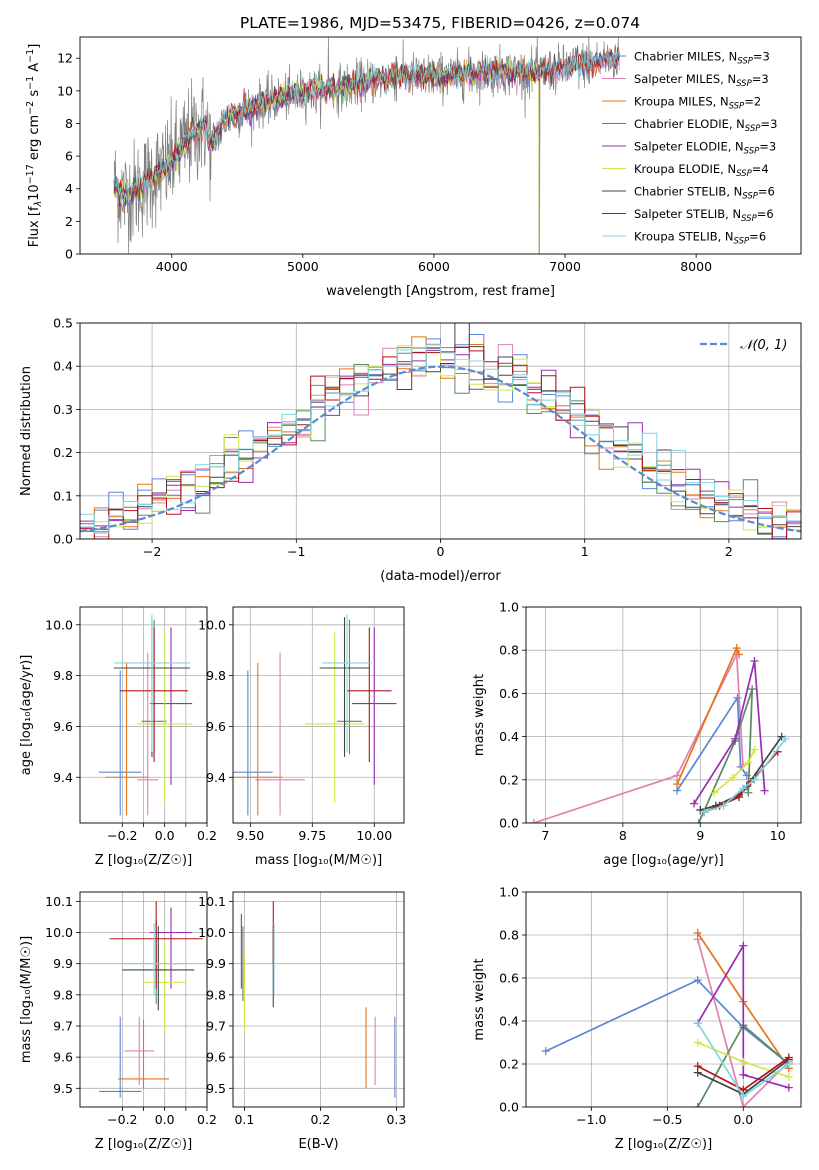 This screenshot has width=819, height=1170. Describe the element at coordinates (244, 1119) in the screenshot. I see `x-tick-label: 0.1` at that location.